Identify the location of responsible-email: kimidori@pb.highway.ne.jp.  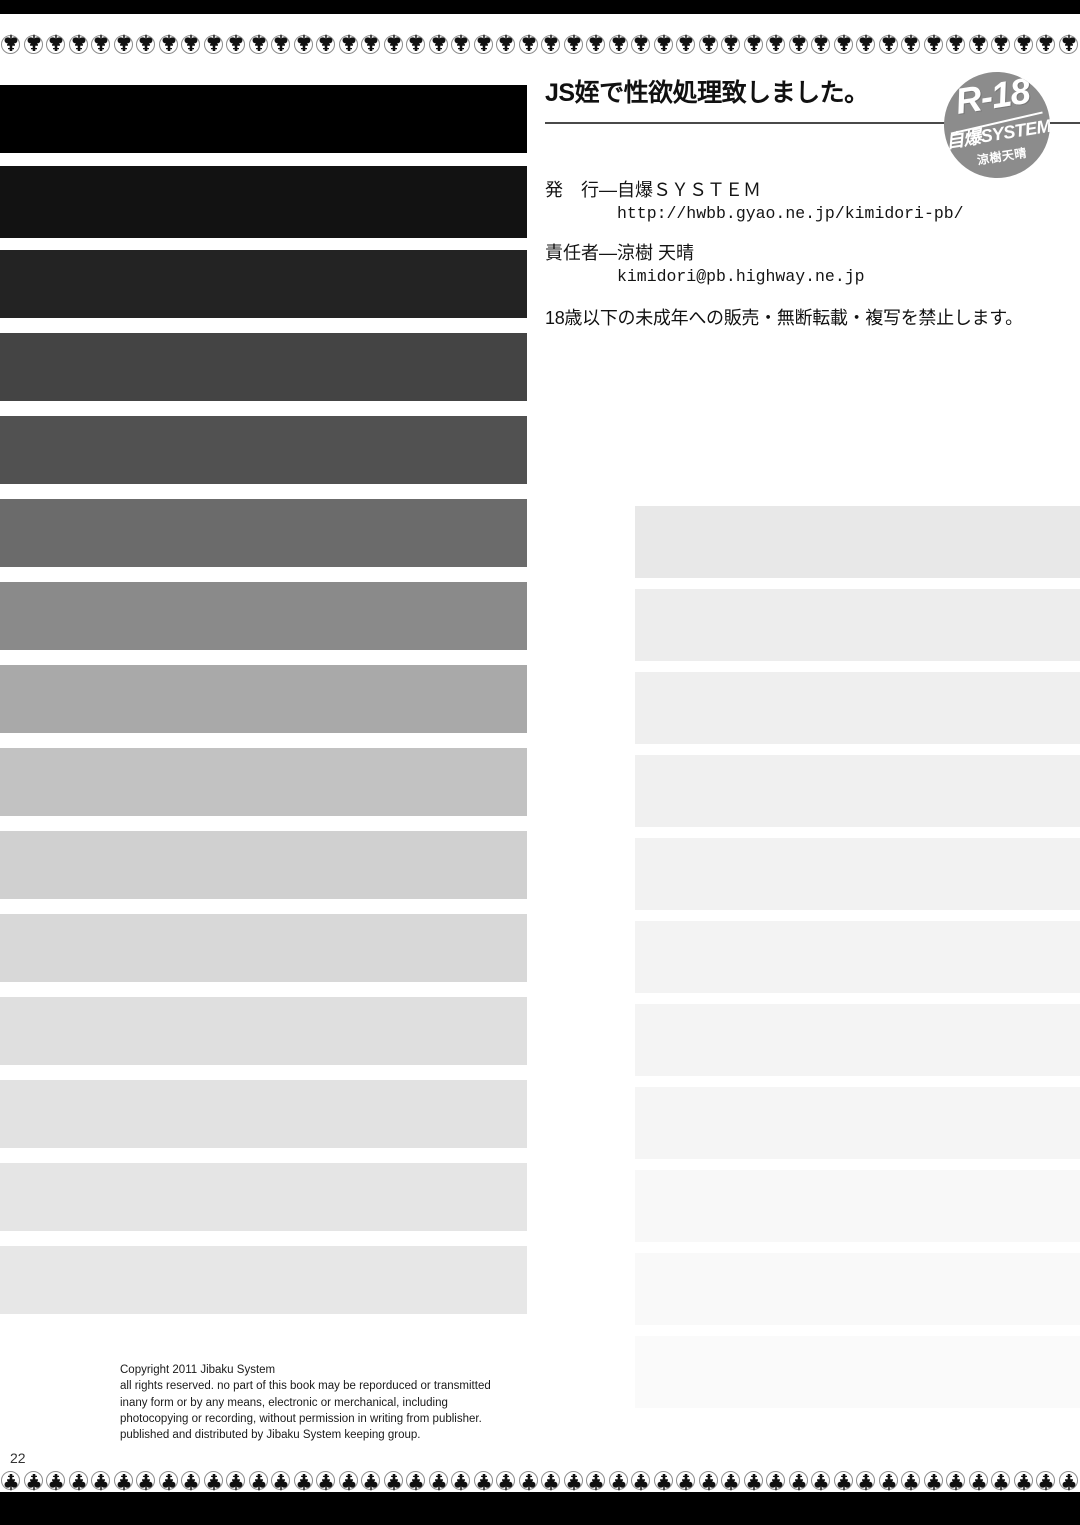
(741, 277).